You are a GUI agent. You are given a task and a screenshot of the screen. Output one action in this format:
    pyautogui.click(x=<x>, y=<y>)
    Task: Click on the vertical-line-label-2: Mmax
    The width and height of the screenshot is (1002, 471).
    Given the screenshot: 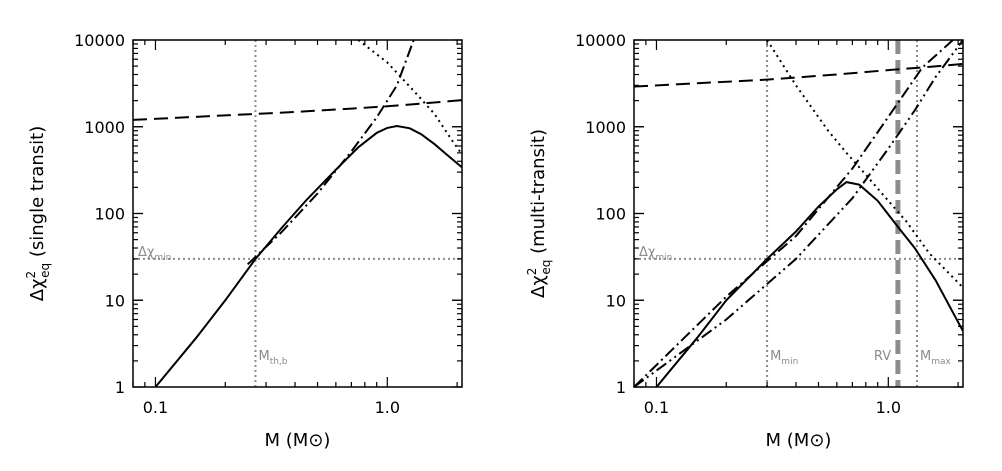 What is the action you would take?
    pyautogui.click(x=936, y=358)
    